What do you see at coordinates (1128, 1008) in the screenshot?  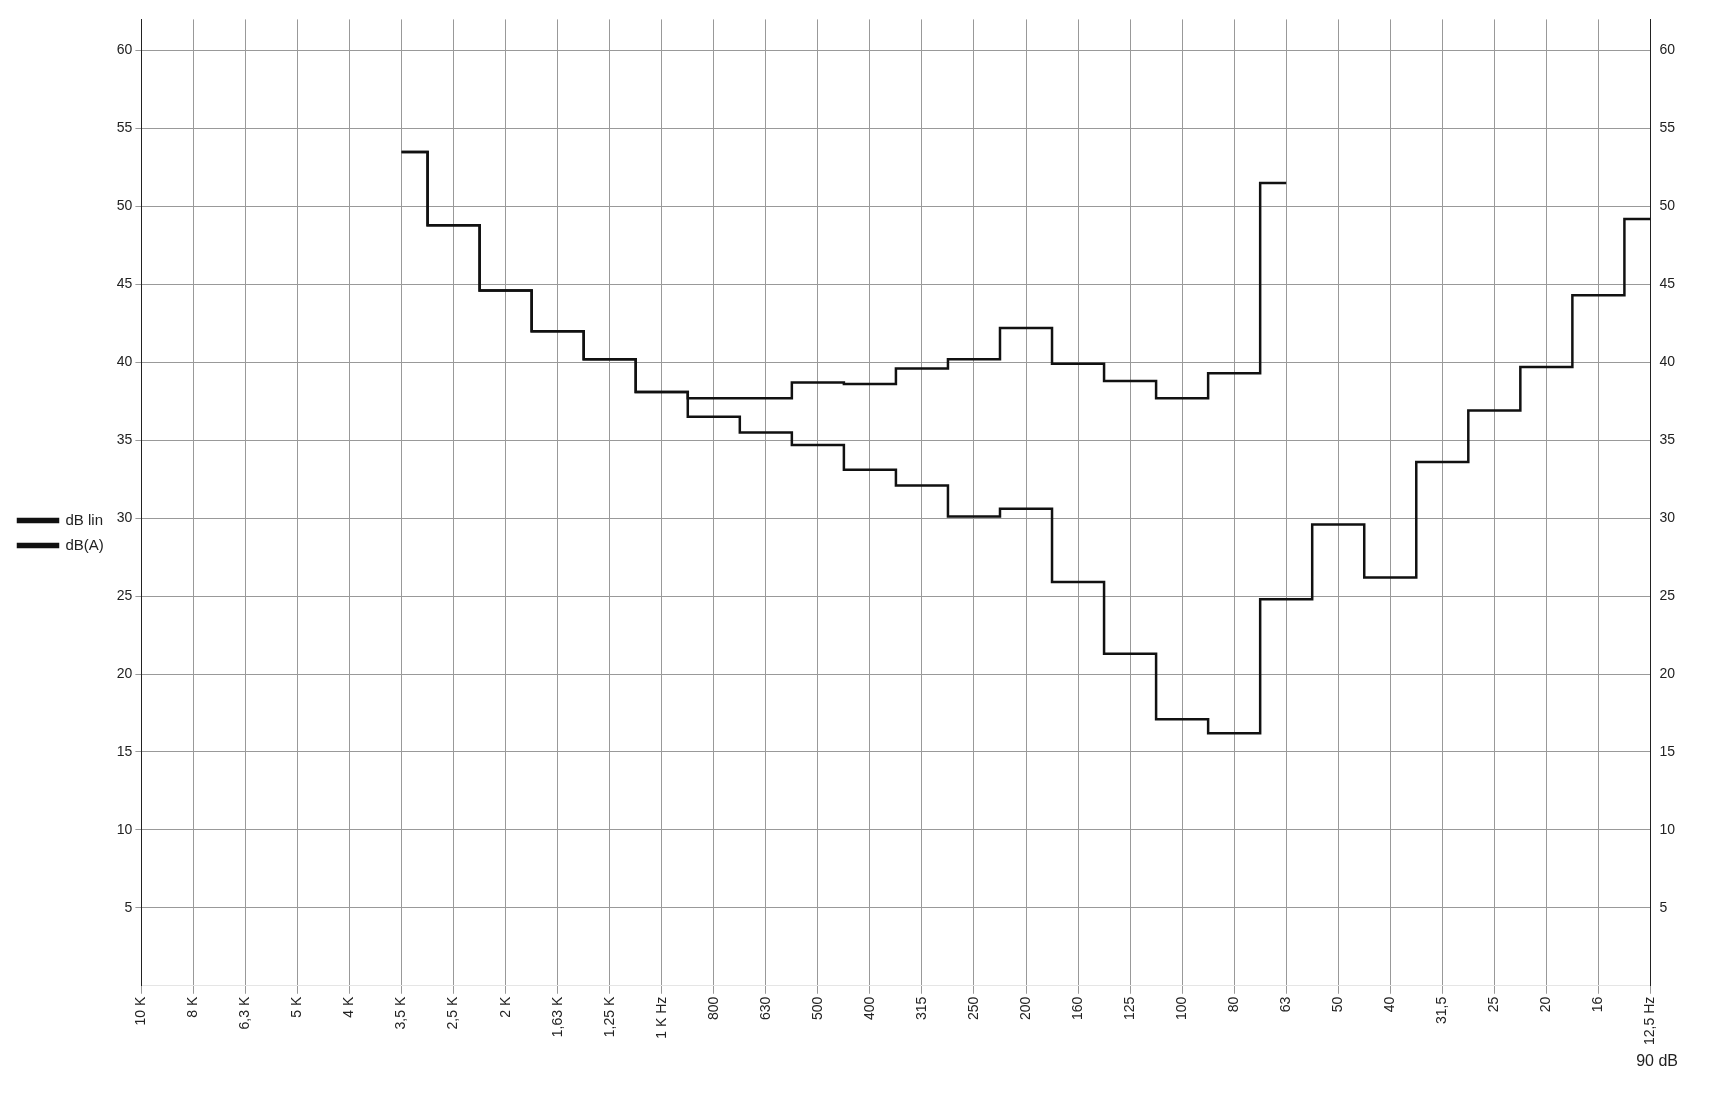 I see `x-tick-label: 125` at bounding box center [1128, 1008].